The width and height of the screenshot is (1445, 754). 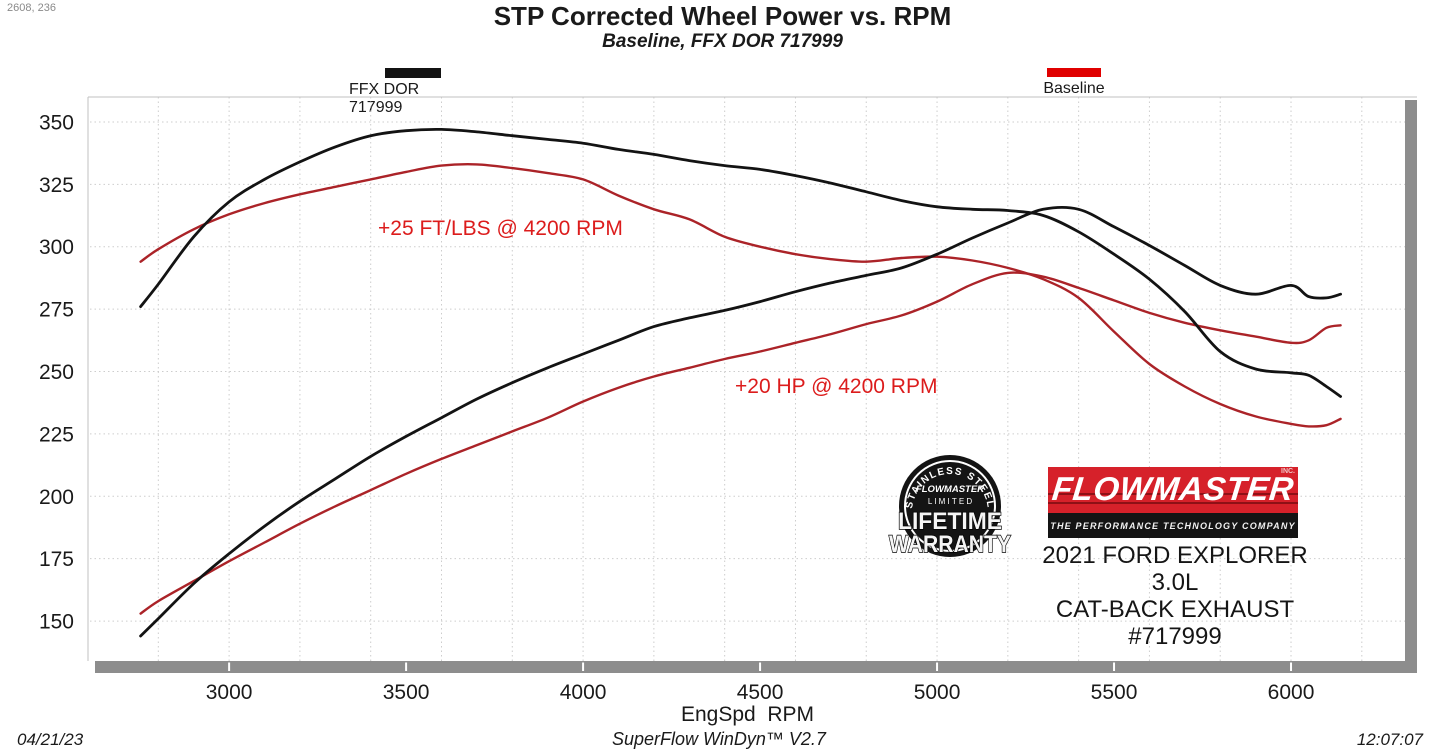 I want to click on flowmaster-wordmark: FLOWMASTER, so click(x=1173, y=488).